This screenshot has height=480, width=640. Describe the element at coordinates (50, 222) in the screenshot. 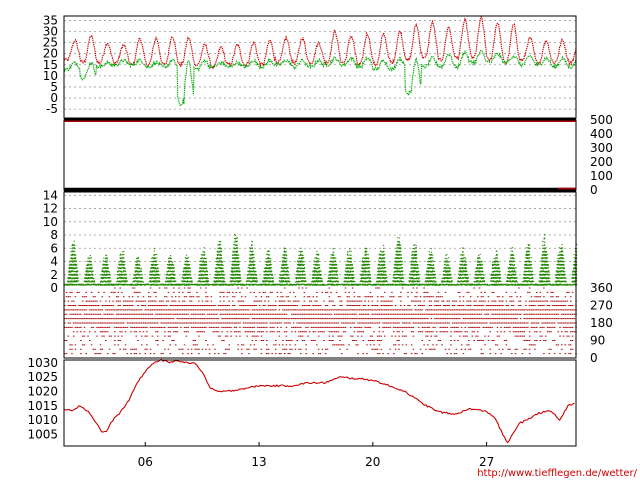

I see `wind-speed-tick-label: 10` at that location.